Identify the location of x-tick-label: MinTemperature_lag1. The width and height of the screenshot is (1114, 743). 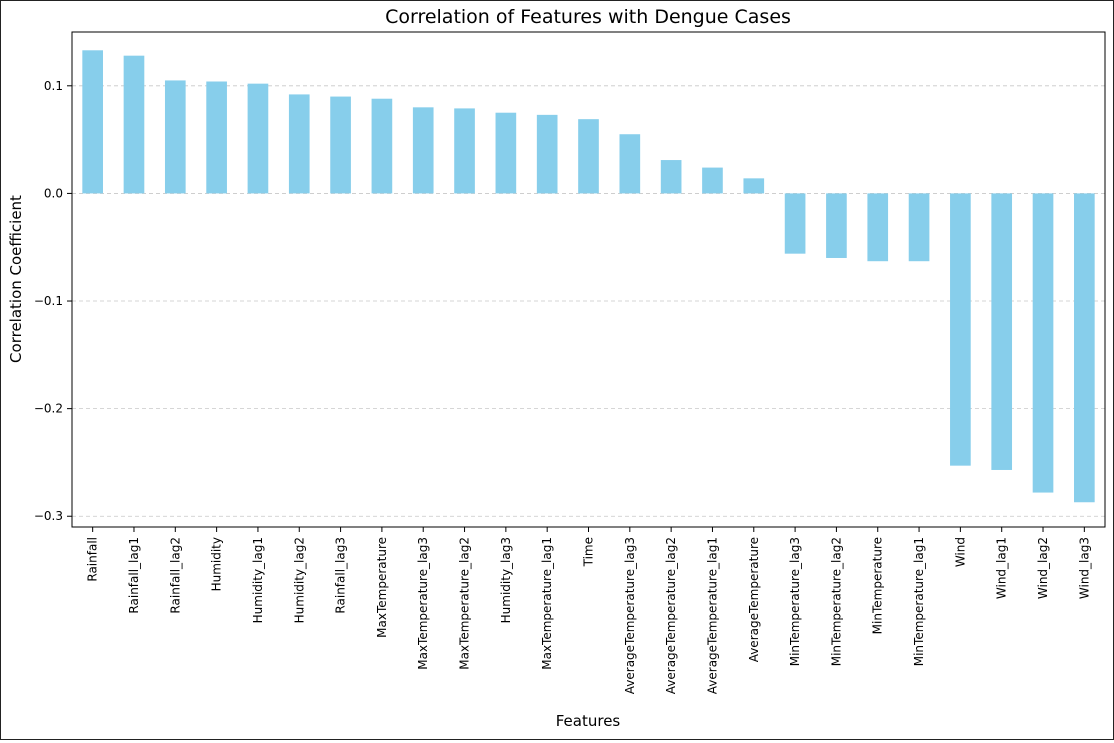
(919, 601).